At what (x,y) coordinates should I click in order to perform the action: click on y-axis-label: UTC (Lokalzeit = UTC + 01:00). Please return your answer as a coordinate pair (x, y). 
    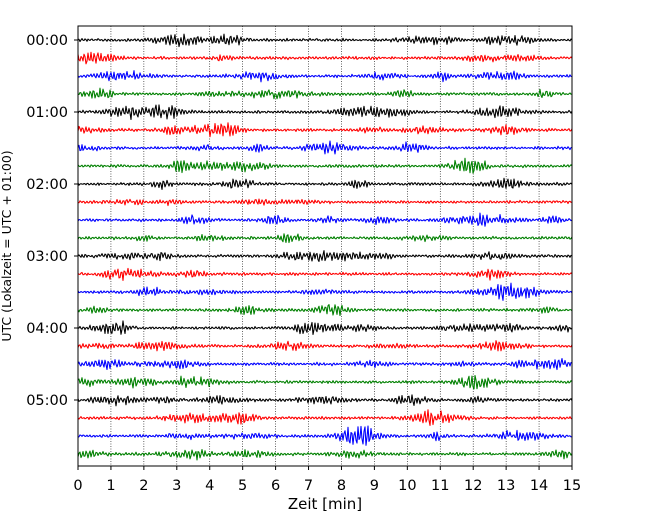
    Looking at the image, I should click on (7, 245).